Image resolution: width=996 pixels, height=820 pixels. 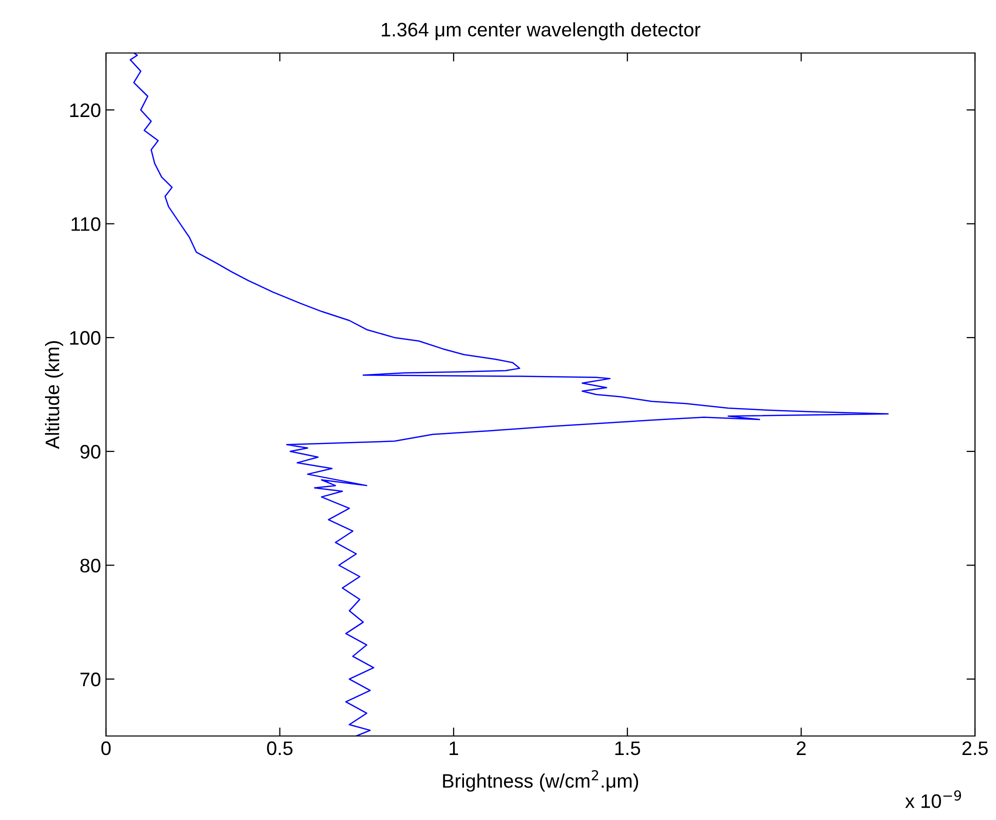 What do you see at coordinates (279, 748) in the screenshot?
I see `x-tick-label: 0.5` at bounding box center [279, 748].